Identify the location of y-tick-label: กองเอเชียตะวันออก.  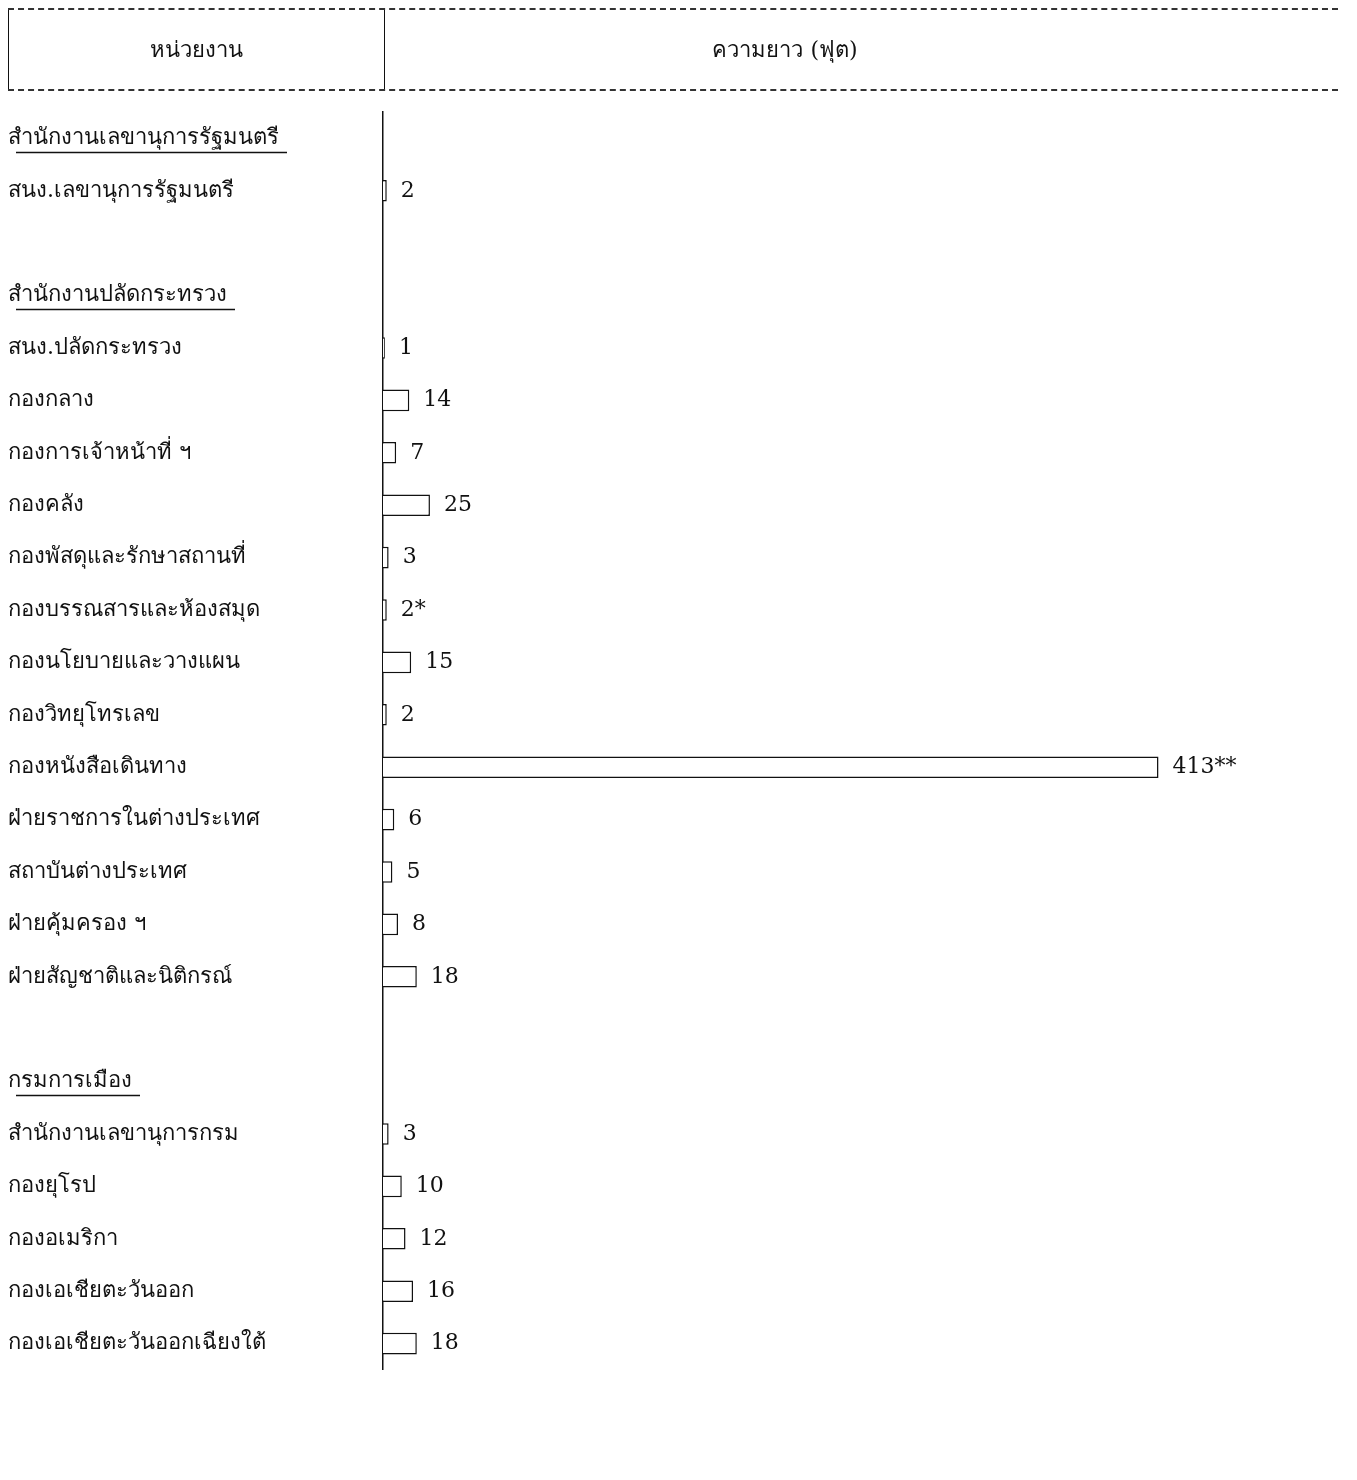
(101, 1289).